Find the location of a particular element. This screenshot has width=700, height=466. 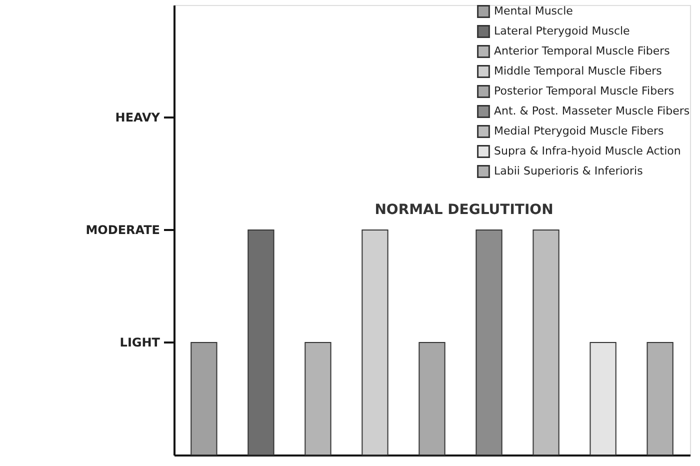

chart-title: NORMAL DEGLUTITION is located at coordinates (464, 210).